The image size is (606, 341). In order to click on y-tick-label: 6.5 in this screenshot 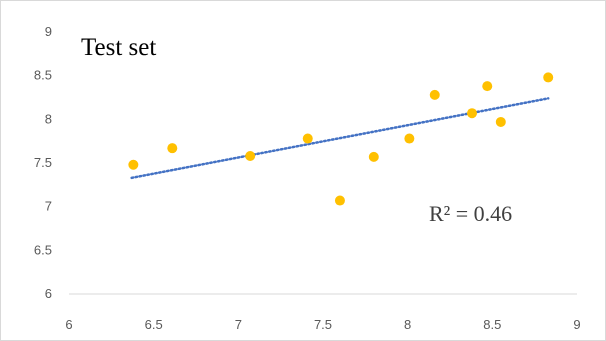, I will do `click(43, 249)`.